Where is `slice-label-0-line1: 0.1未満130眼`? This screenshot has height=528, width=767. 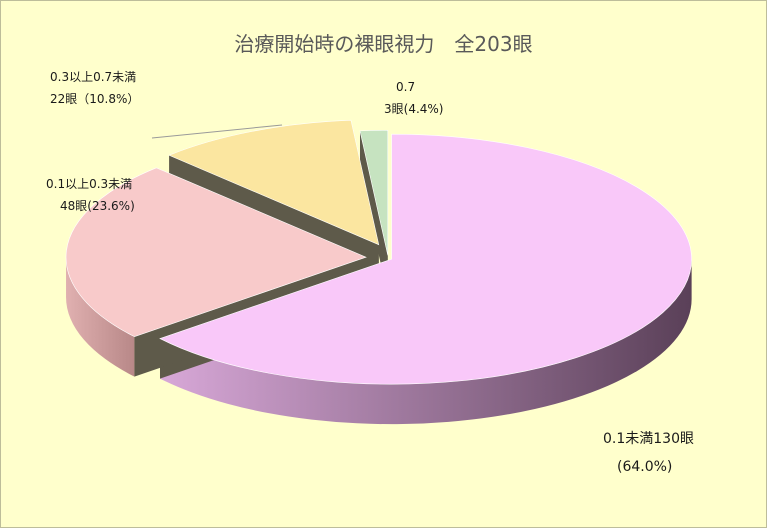 slice-label-0-line1: 0.1未満130眼 is located at coordinates (648, 439).